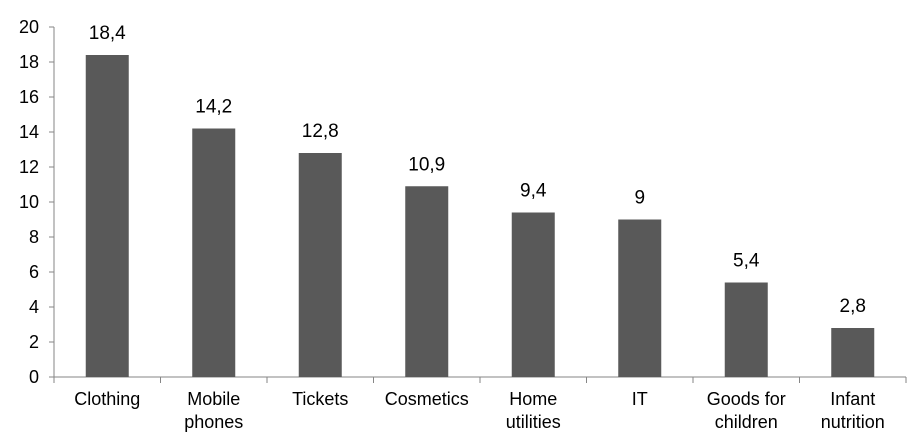 This screenshot has width=912, height=440. I want to click on data-label: 10,9, so click(426, 164).